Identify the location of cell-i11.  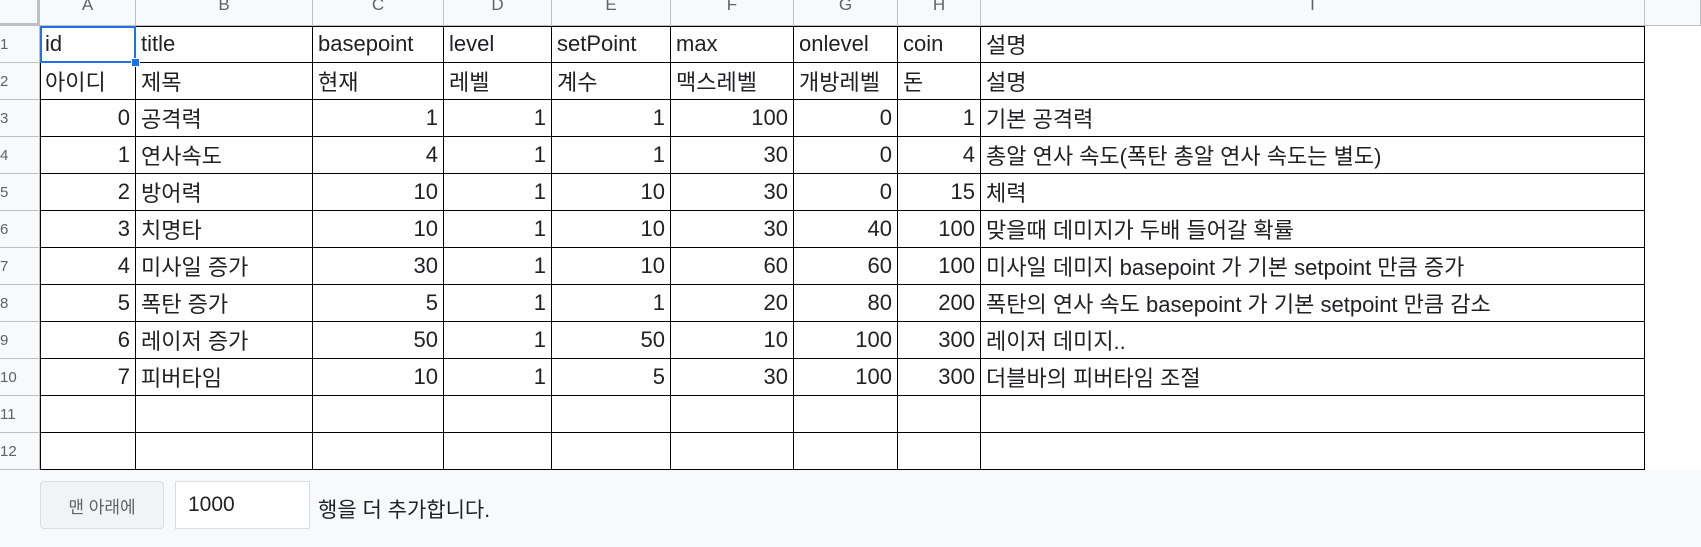
(1313, 414).